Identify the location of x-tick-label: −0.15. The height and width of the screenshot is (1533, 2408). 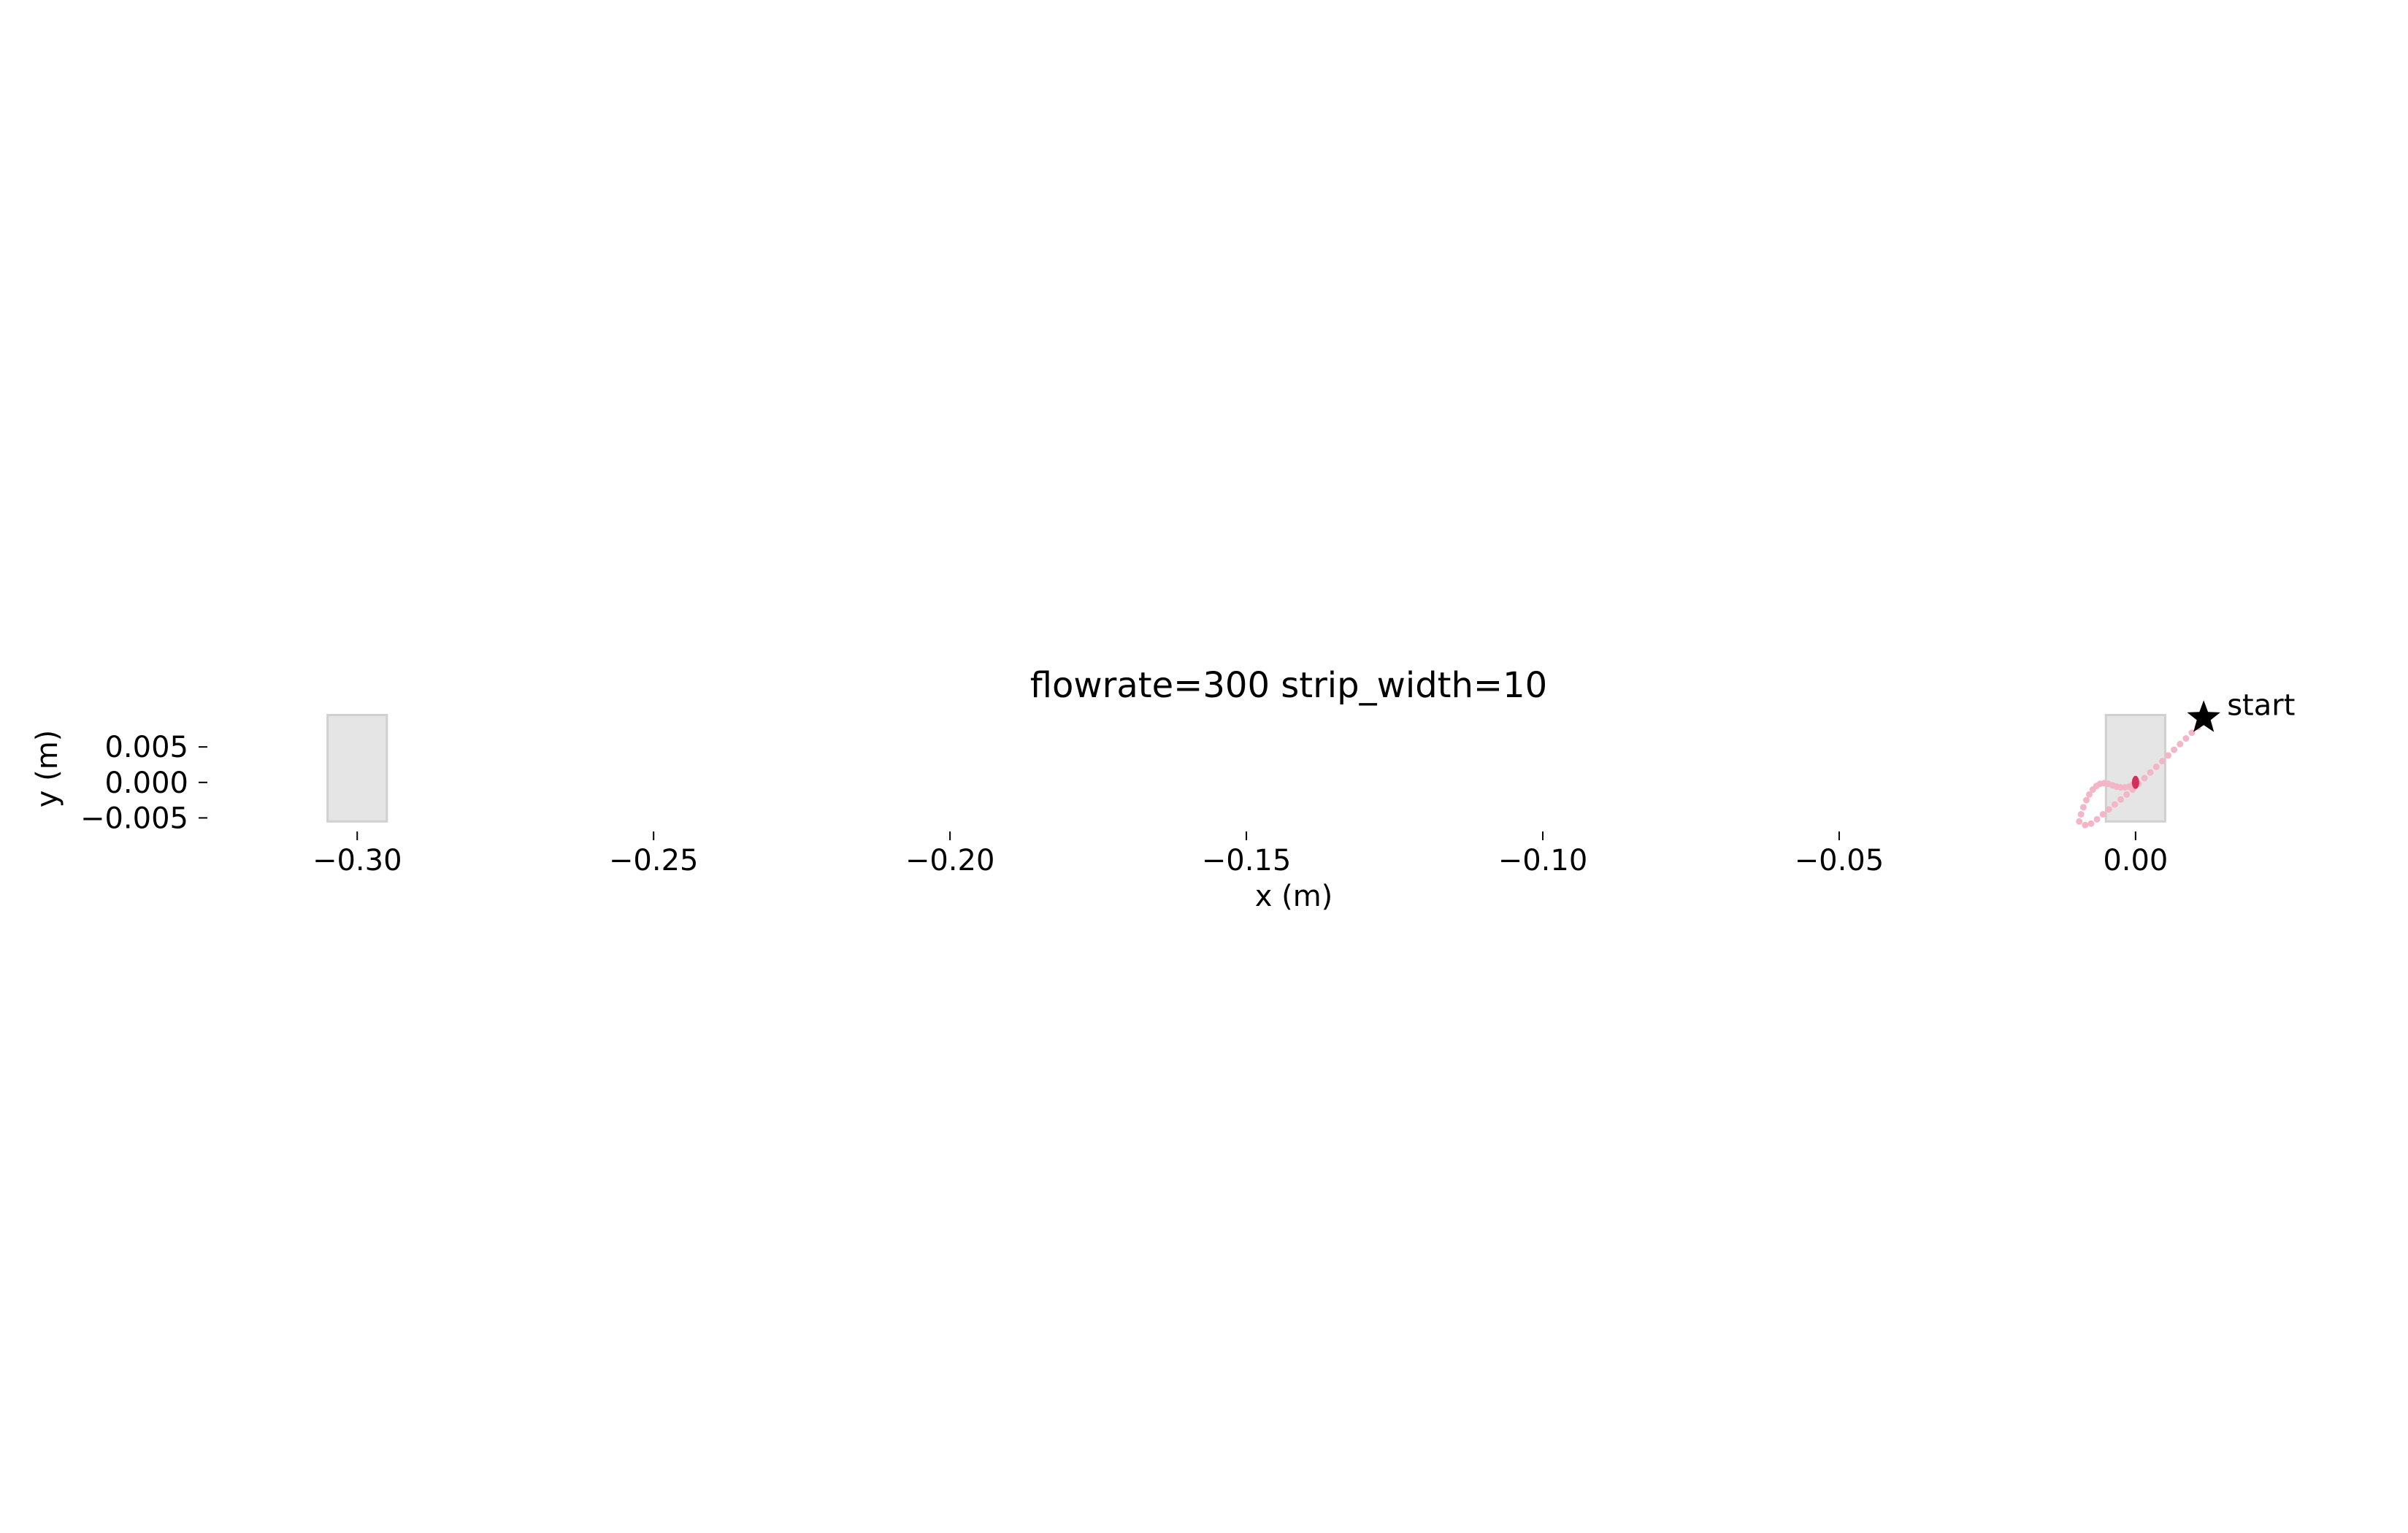
(1247, 860).